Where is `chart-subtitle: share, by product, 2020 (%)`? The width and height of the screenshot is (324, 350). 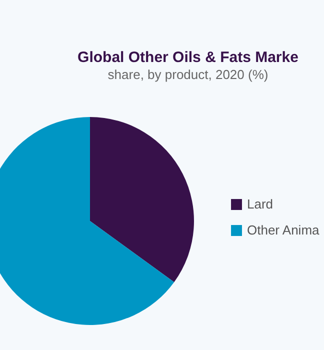
chart-subtitle: share, by product, 2020 (%) is located at coordinates (188, 74).